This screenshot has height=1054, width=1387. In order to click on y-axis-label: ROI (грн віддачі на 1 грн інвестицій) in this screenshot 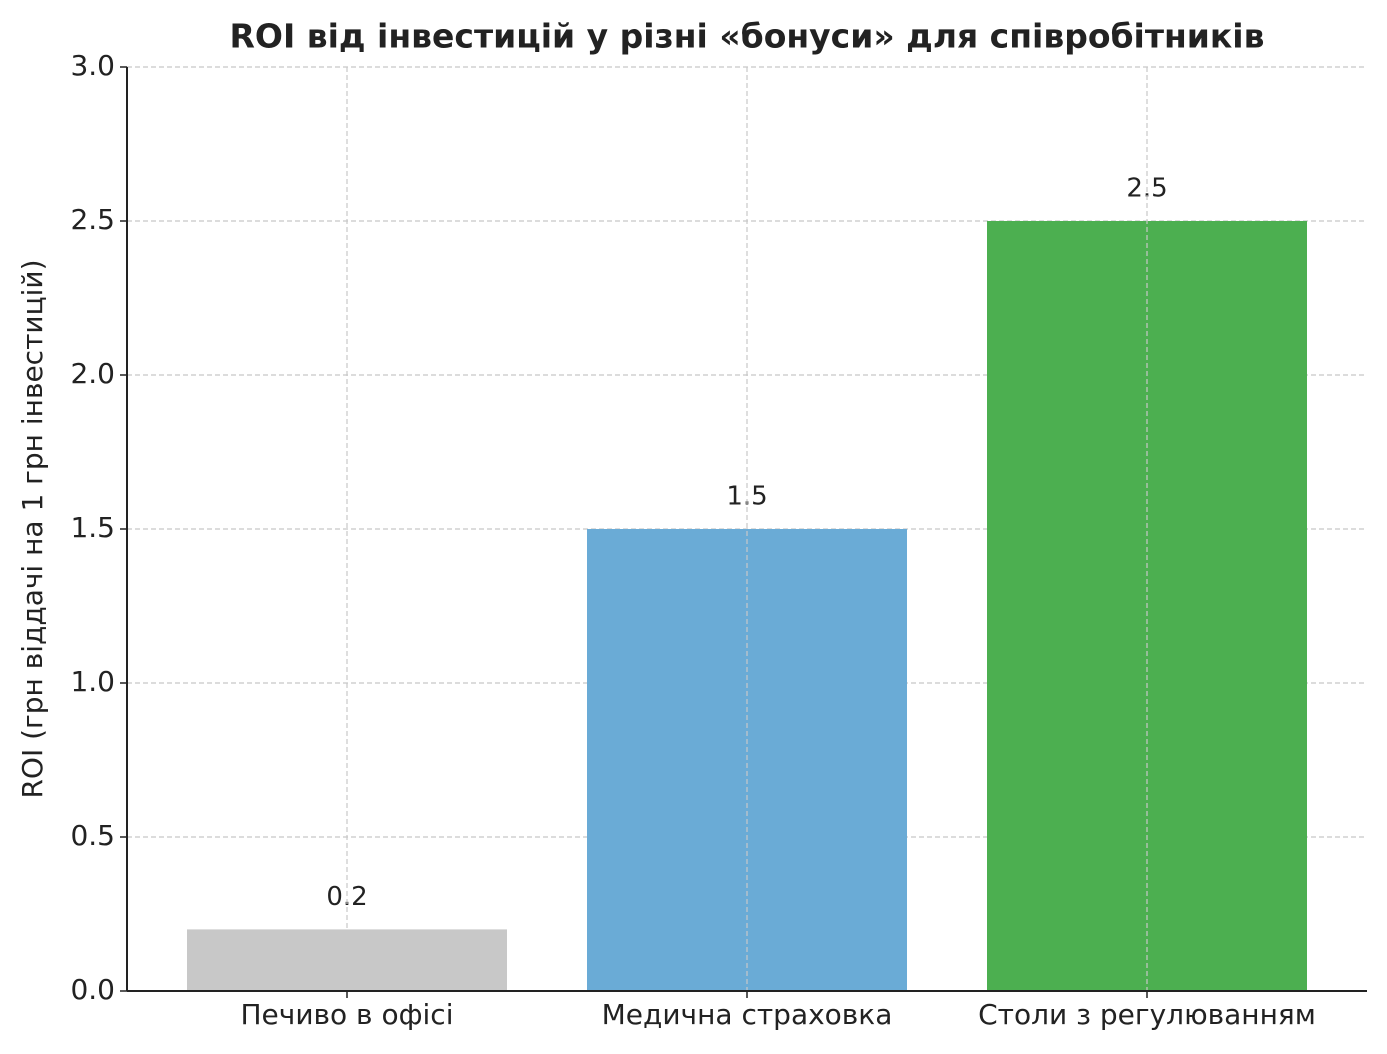, I will do `click(32, 528)`.